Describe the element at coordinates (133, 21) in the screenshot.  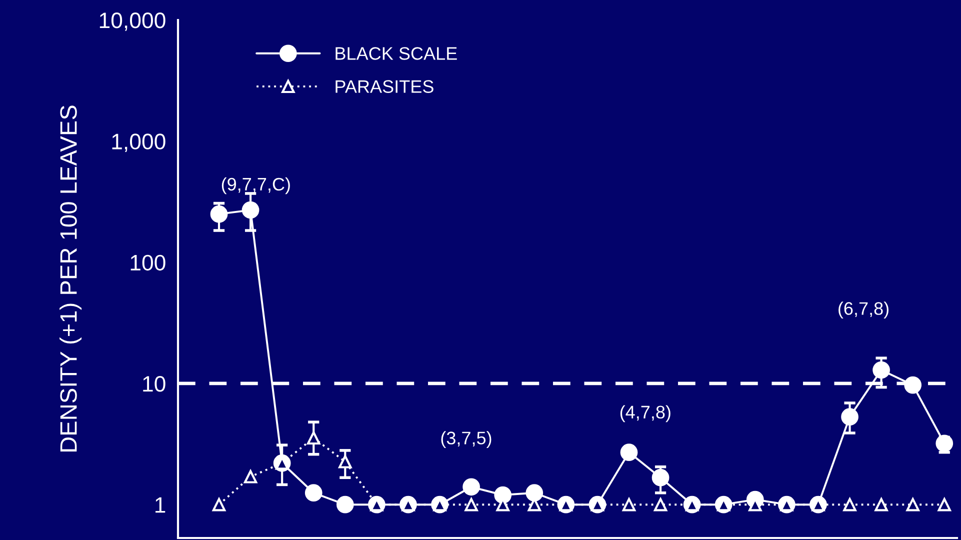
I see `y-tick-label: 10,000` at that location.